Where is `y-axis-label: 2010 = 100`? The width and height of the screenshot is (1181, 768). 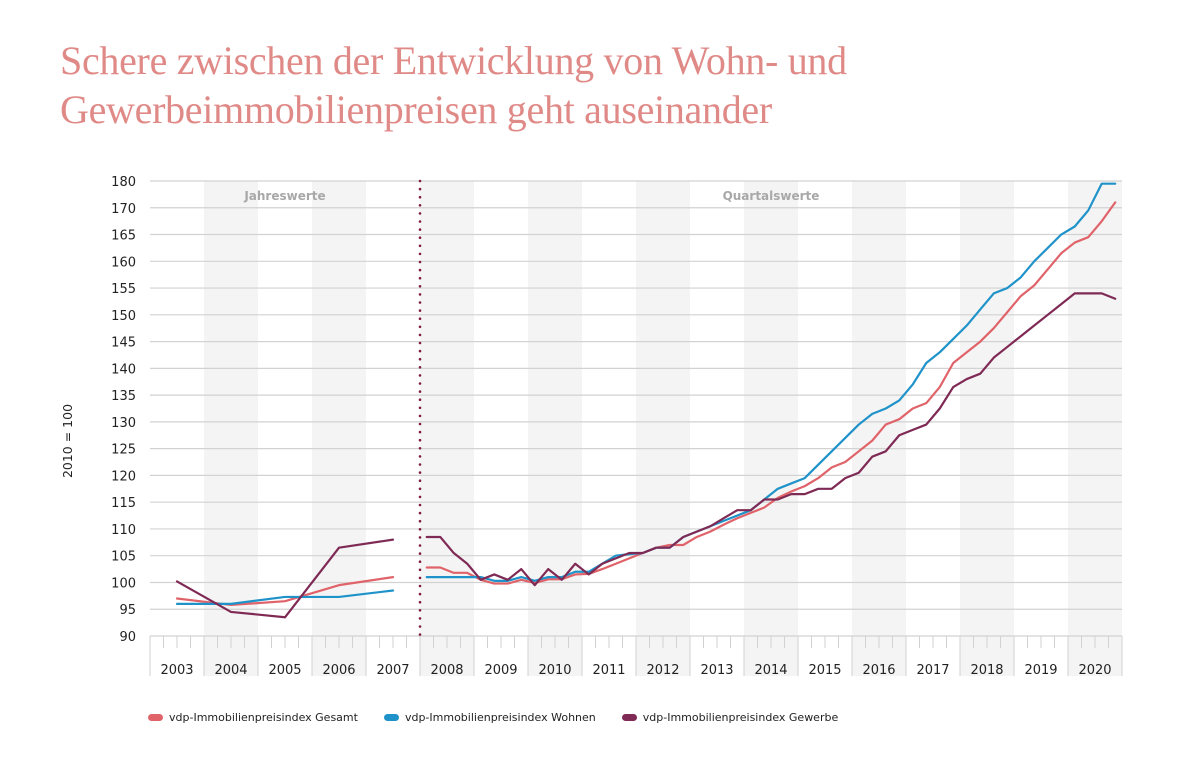
y-axis-label: 2010 = 100 is located at coordinates (67, 441).